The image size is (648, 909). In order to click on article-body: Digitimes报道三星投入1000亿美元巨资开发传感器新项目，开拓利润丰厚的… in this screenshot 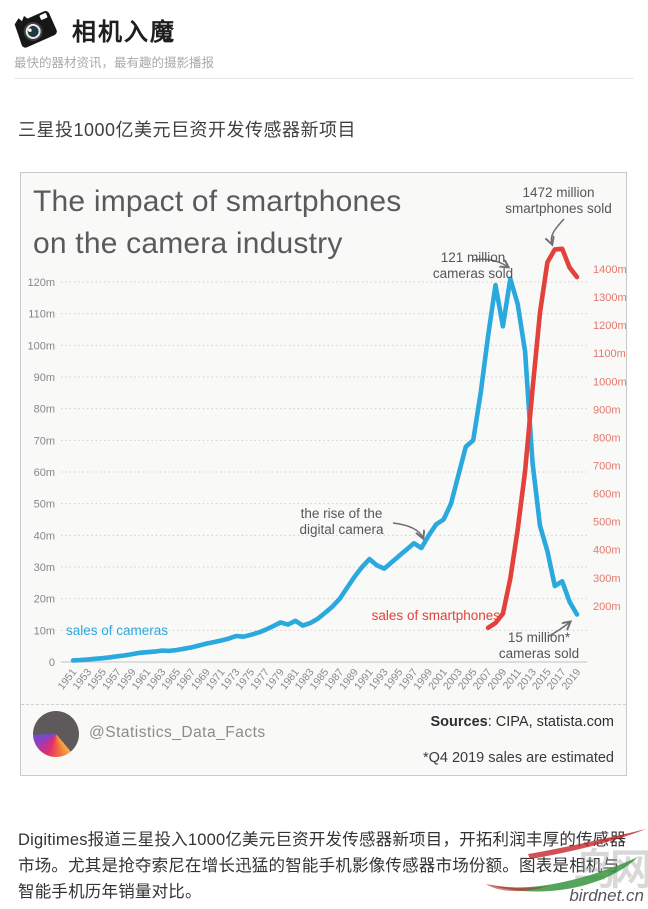, I will do `click(322, 866)`.